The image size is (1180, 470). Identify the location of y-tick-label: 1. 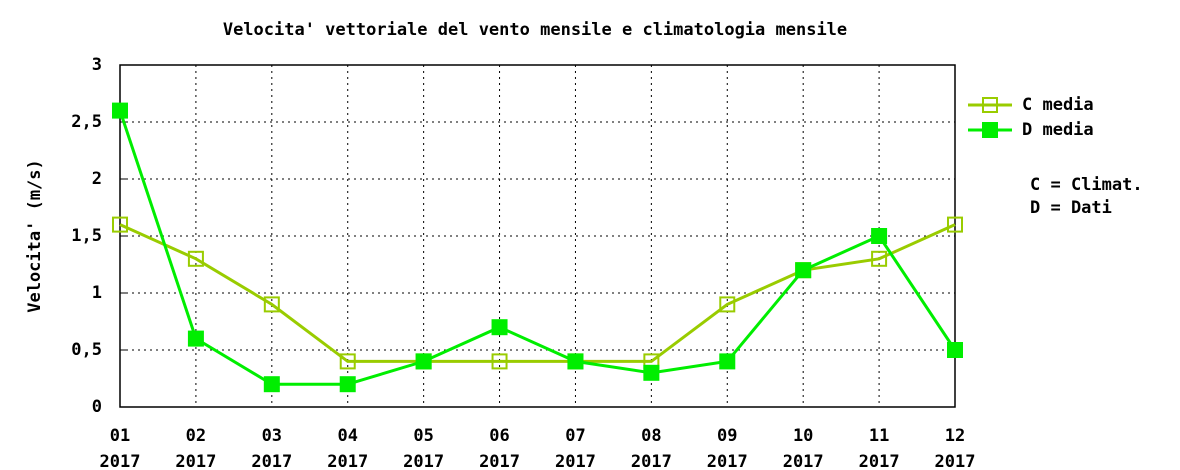
(97, 293).